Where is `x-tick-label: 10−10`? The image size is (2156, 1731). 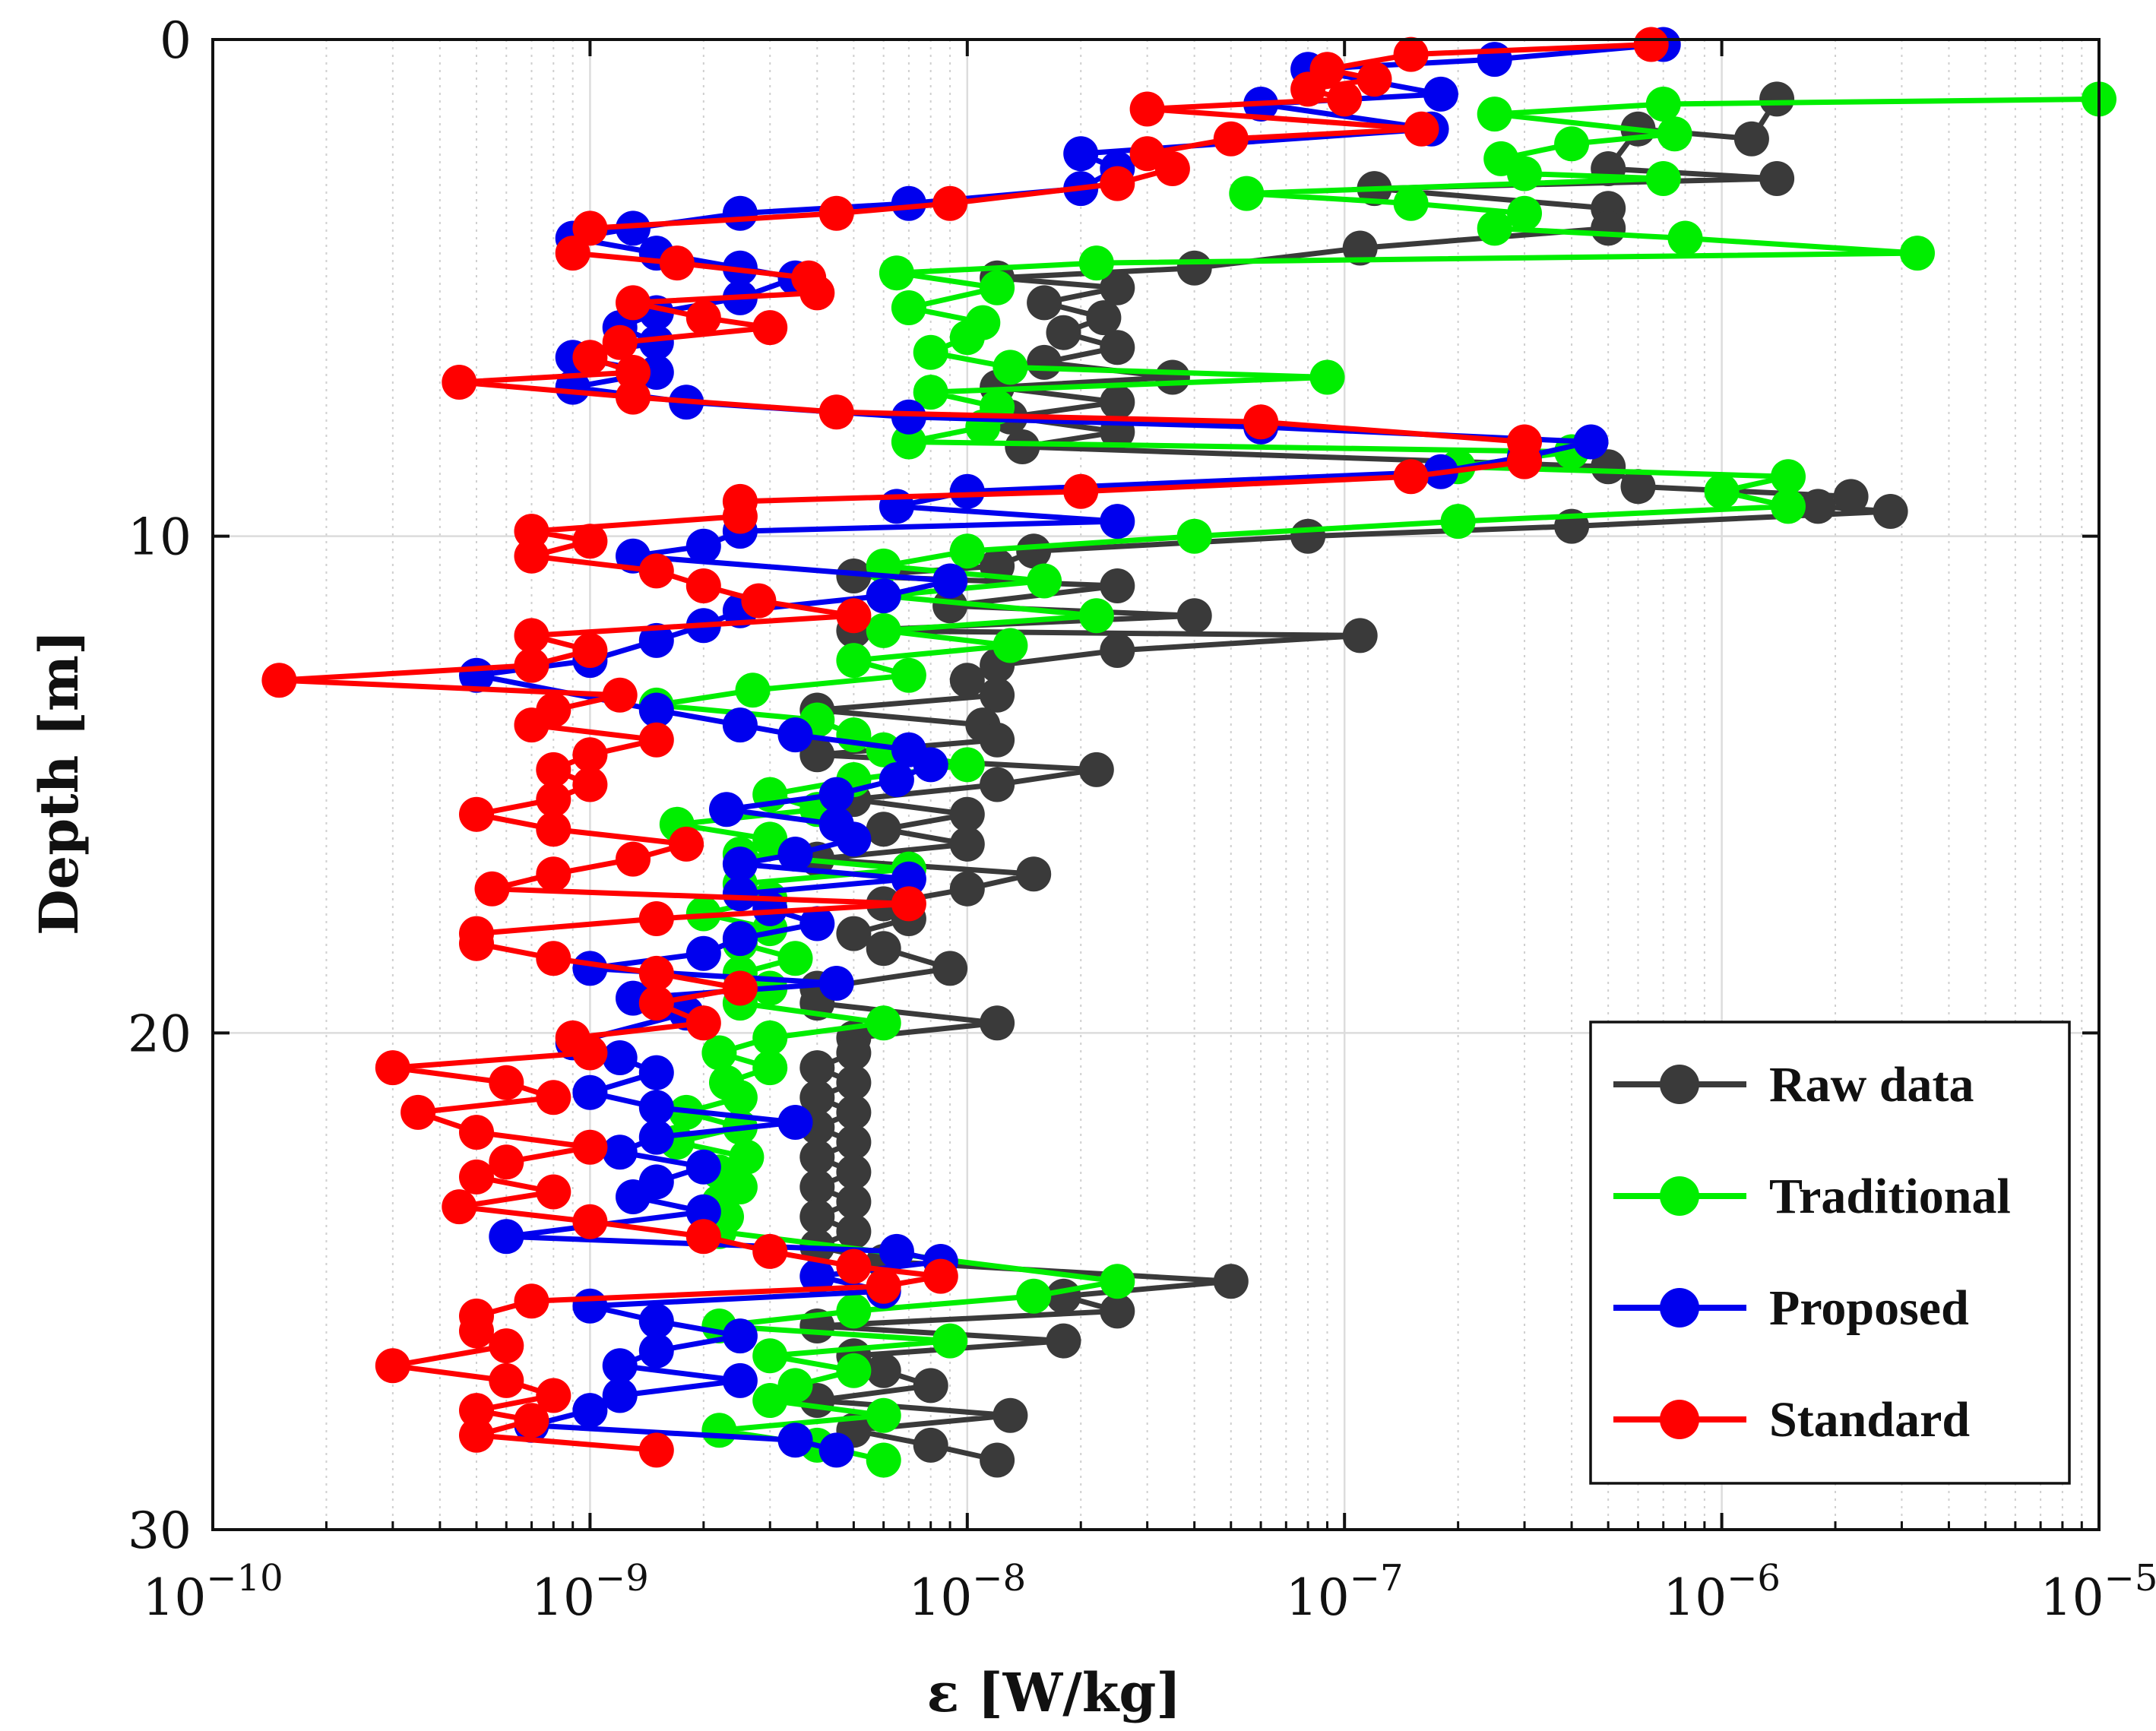
x-tick-label: 10−10 is located at coordinates (213, 1592).